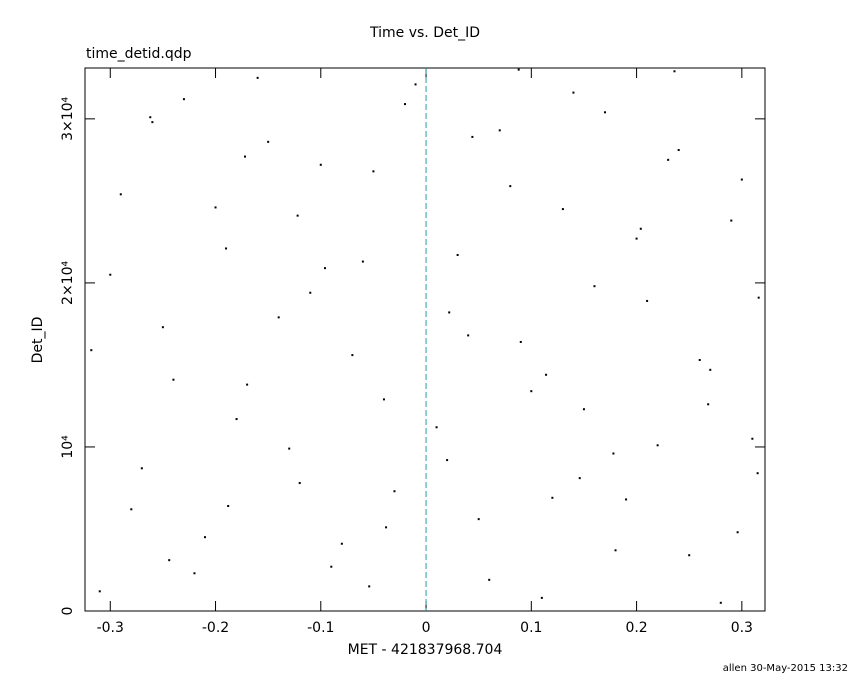  I want to click on y-tick-label: 10⁴, so click(68, 447).